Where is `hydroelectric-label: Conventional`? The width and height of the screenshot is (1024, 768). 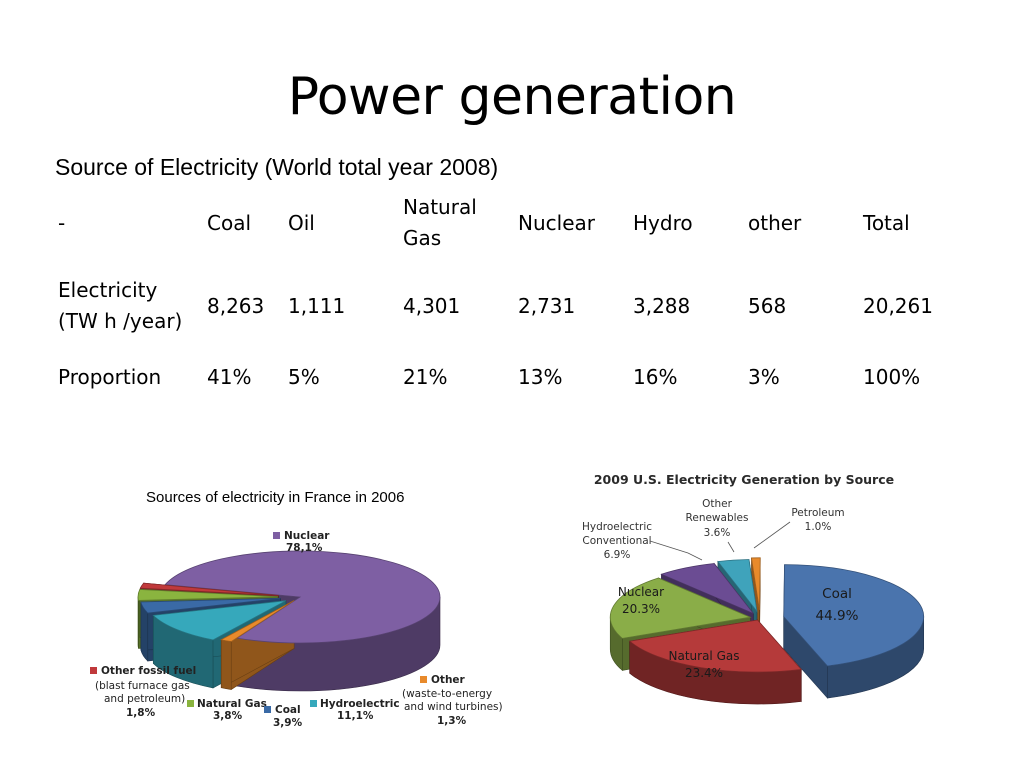
hydroelectric-label: Conventional is located at coordinates (616, 541).